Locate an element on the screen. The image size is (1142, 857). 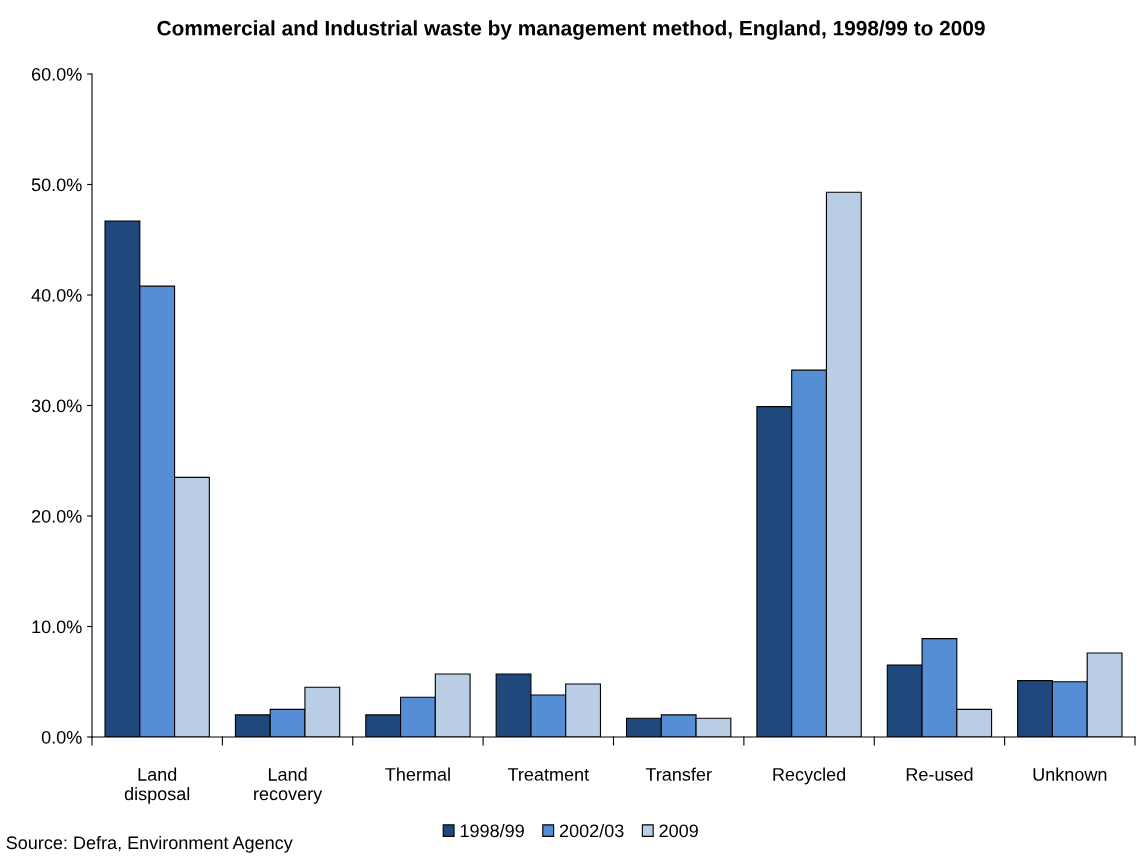
x-tick-label: Treatment is located at coordinates (548, 774).